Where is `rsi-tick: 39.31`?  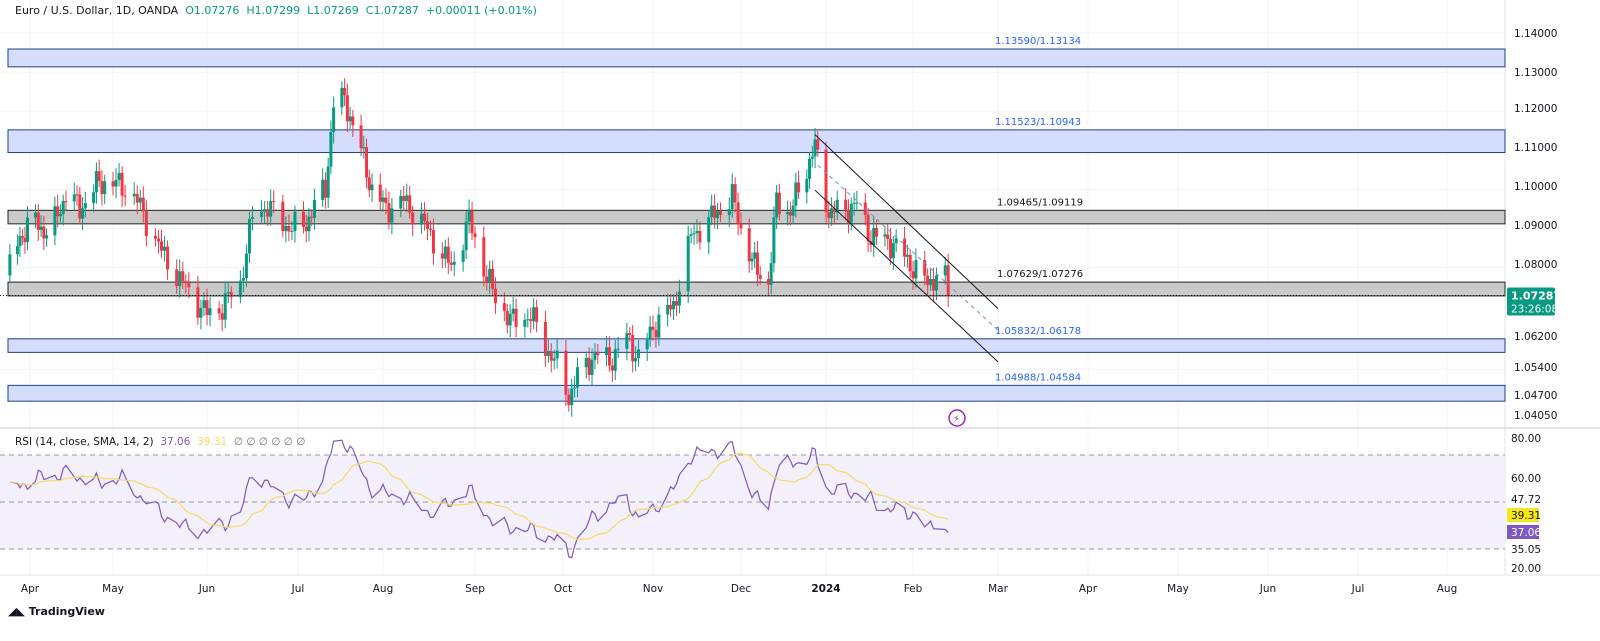 rsi-tick: 39.31 is located at coordinates (1526, 516).